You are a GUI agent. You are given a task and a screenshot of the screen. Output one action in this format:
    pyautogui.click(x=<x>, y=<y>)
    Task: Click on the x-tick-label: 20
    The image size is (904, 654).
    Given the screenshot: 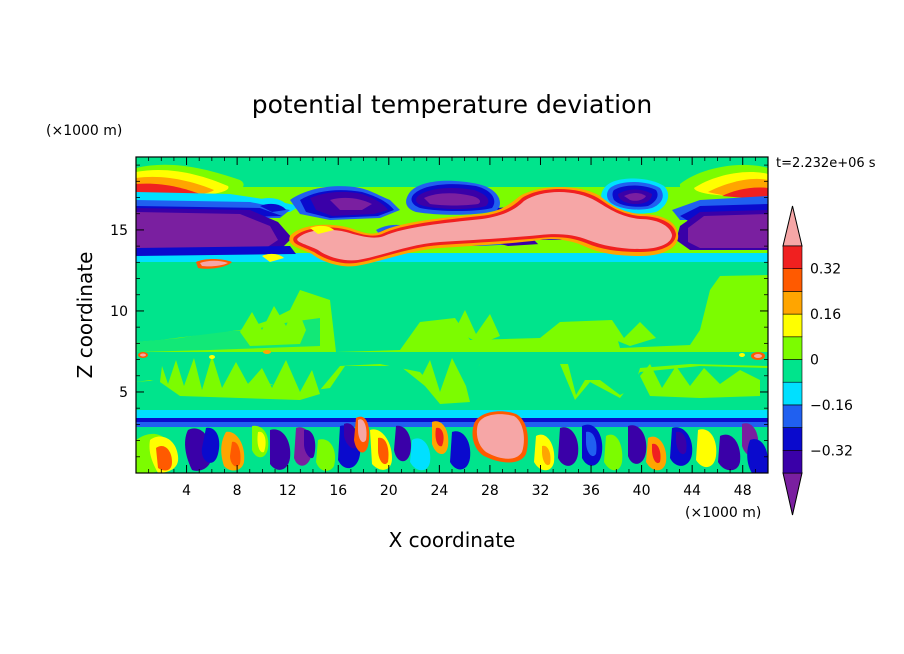 What is the action you would take?
    pyautogui.click(x=389, y=491)
    